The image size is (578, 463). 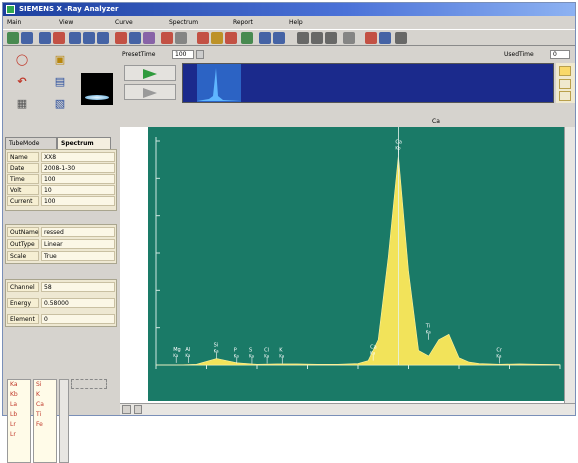 I want to click on cube-icon: ▣, so click(x=60, y=59).